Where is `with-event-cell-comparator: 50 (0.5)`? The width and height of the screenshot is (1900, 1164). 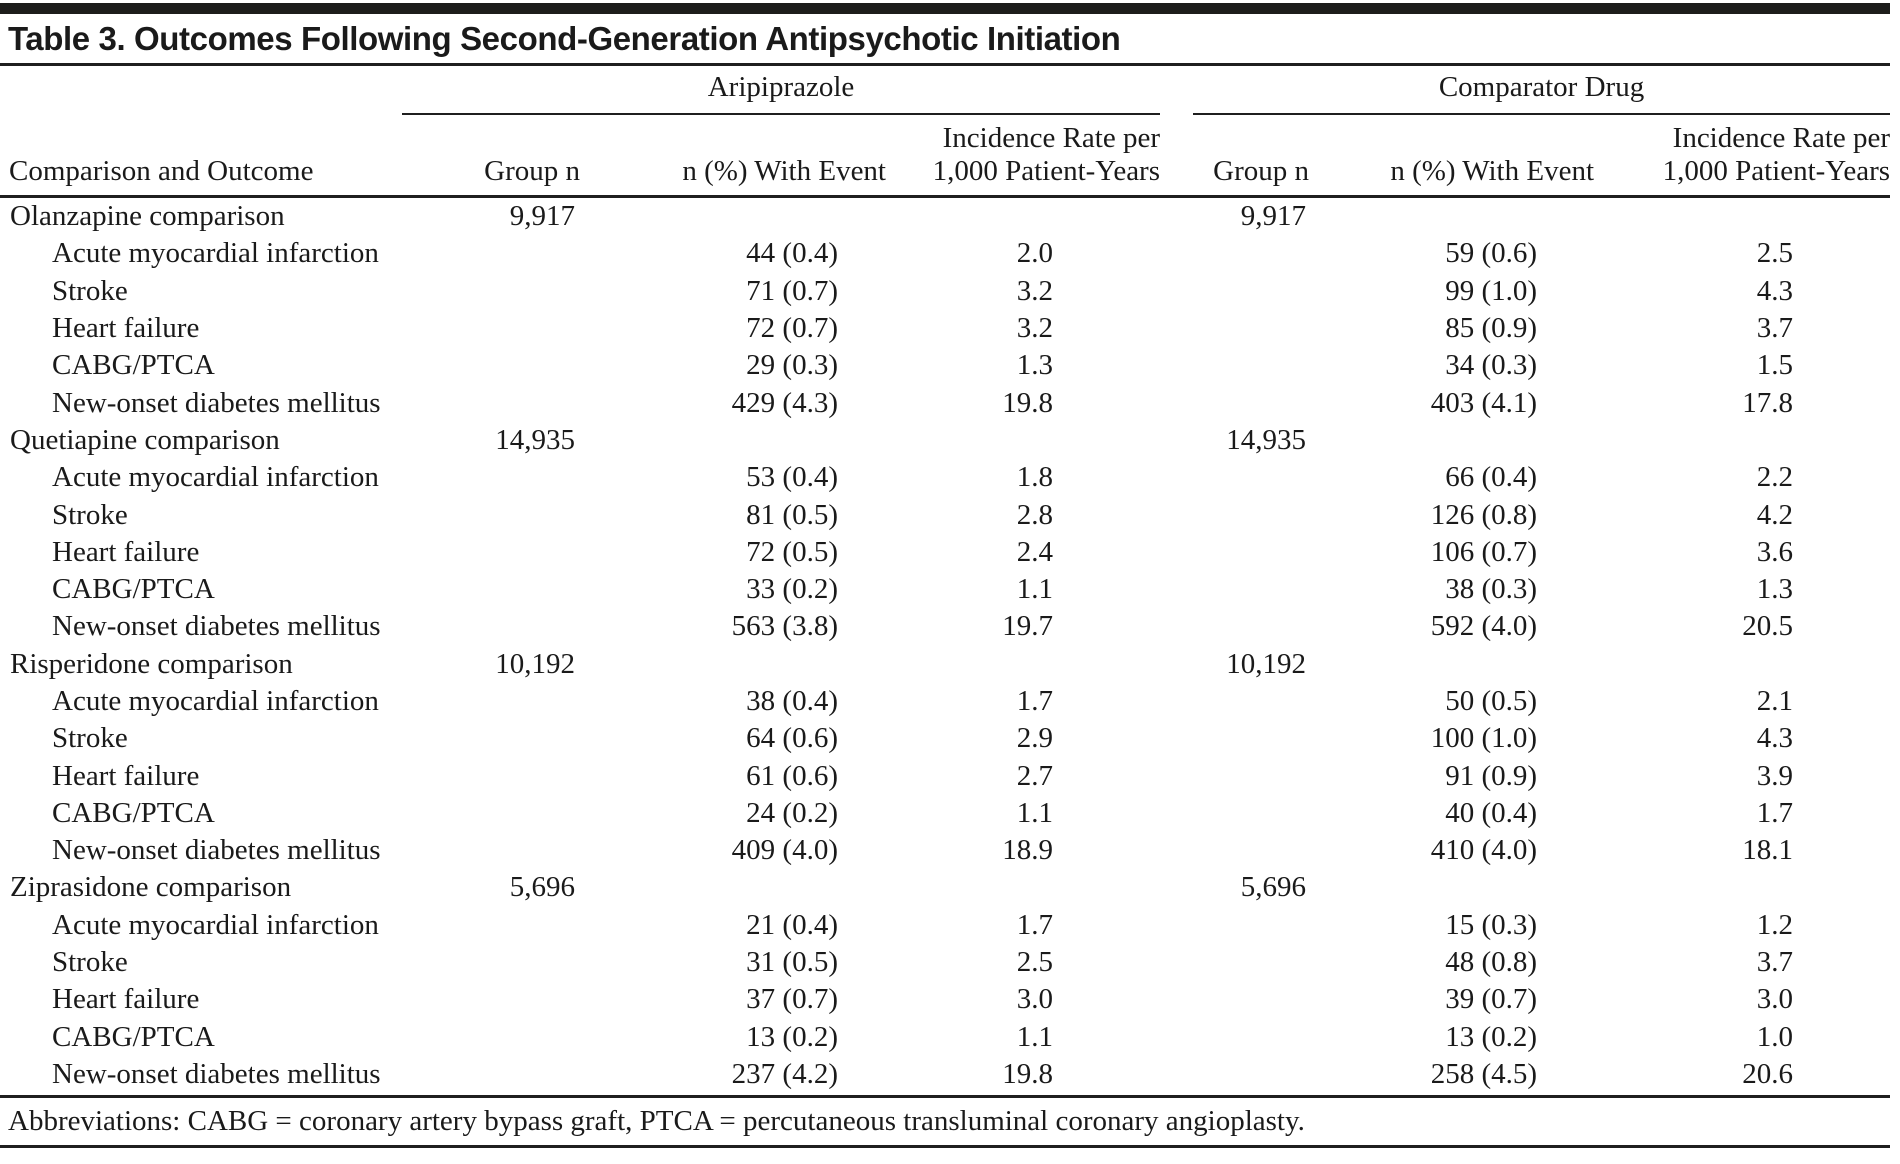
with-event-cell-comparator: 50 (0.5) is located at coordinates (1491, 701).